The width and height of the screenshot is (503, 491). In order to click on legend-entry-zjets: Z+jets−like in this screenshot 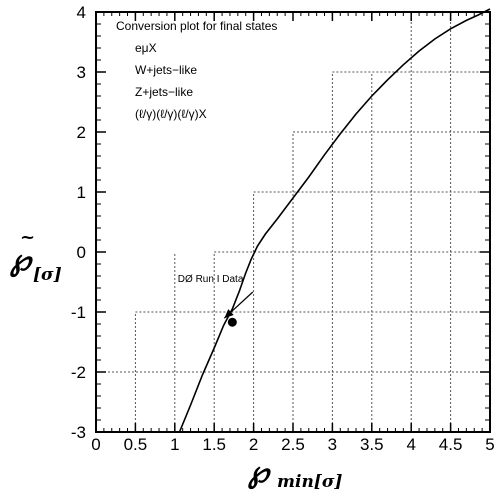, I will do `click(164, 92)`.